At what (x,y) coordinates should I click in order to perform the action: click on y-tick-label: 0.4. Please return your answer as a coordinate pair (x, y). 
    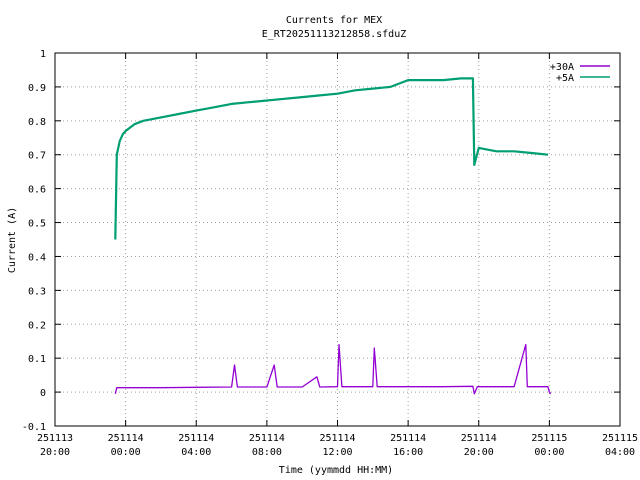
    Looking at the image, I should click on (37, 257).